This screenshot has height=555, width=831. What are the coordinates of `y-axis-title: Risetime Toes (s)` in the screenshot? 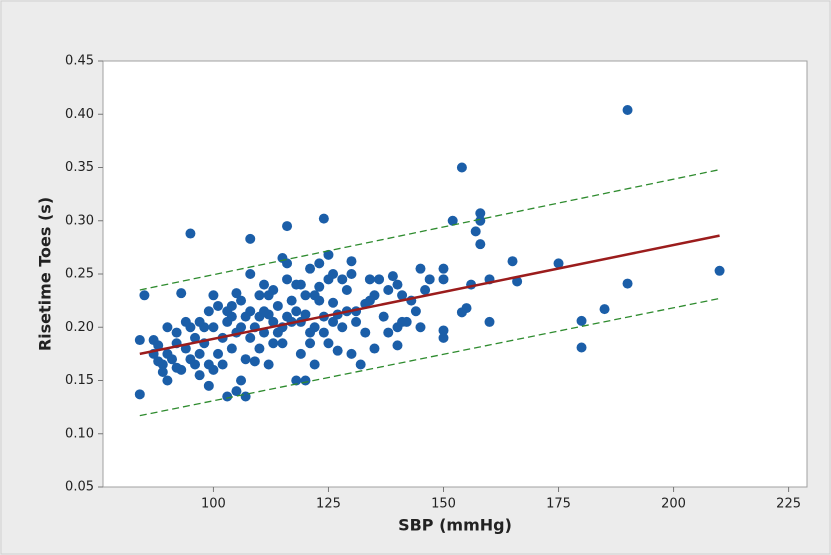 It's located at (45, 274).